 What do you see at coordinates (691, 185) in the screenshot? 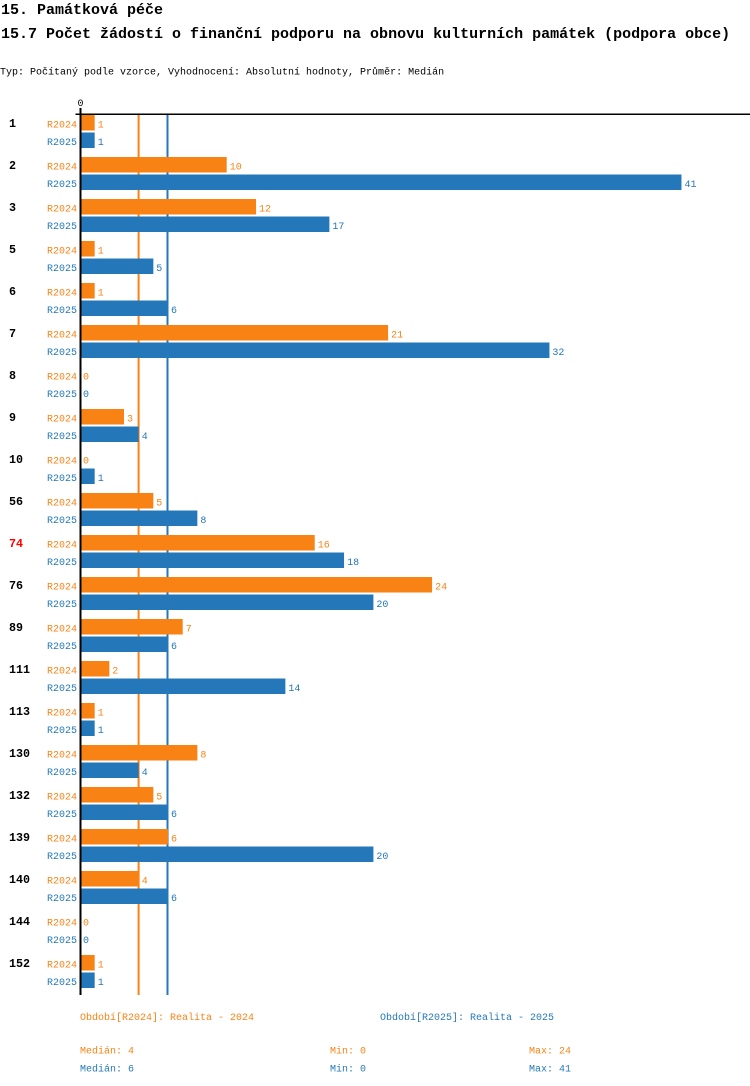
I see `svg-text: 41` at bounding box center [691, 185].